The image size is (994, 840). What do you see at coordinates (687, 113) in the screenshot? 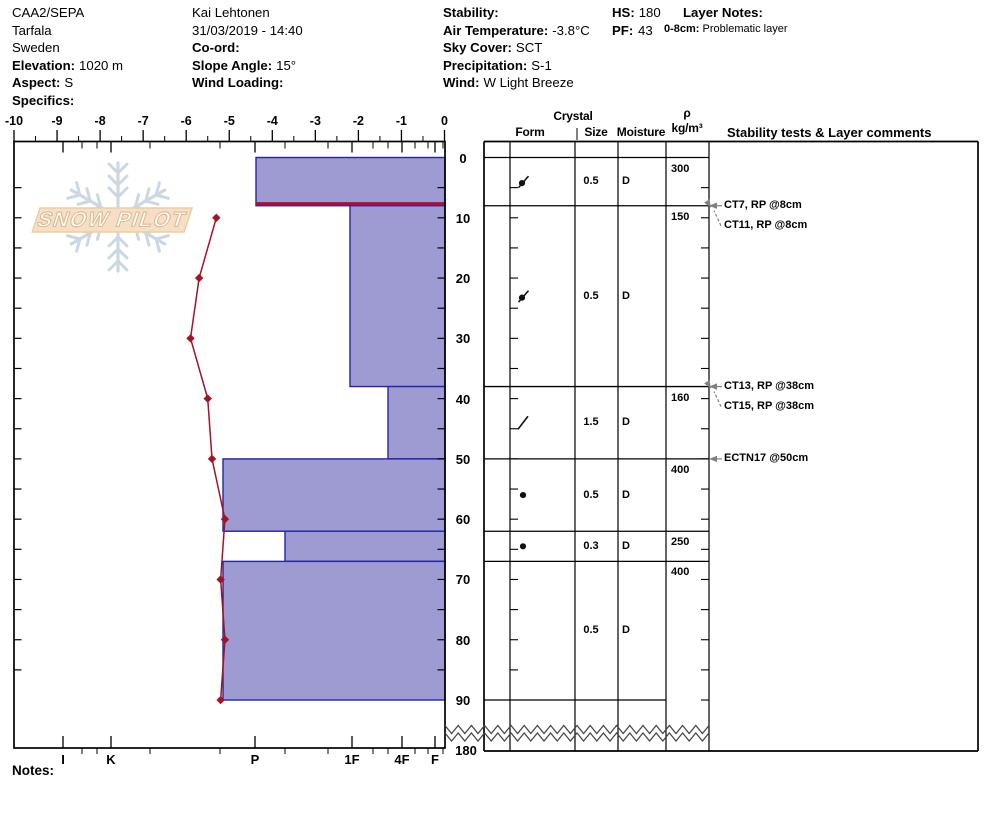
I see `density-symbol-header: ρ` at bounding box center [687, 113].